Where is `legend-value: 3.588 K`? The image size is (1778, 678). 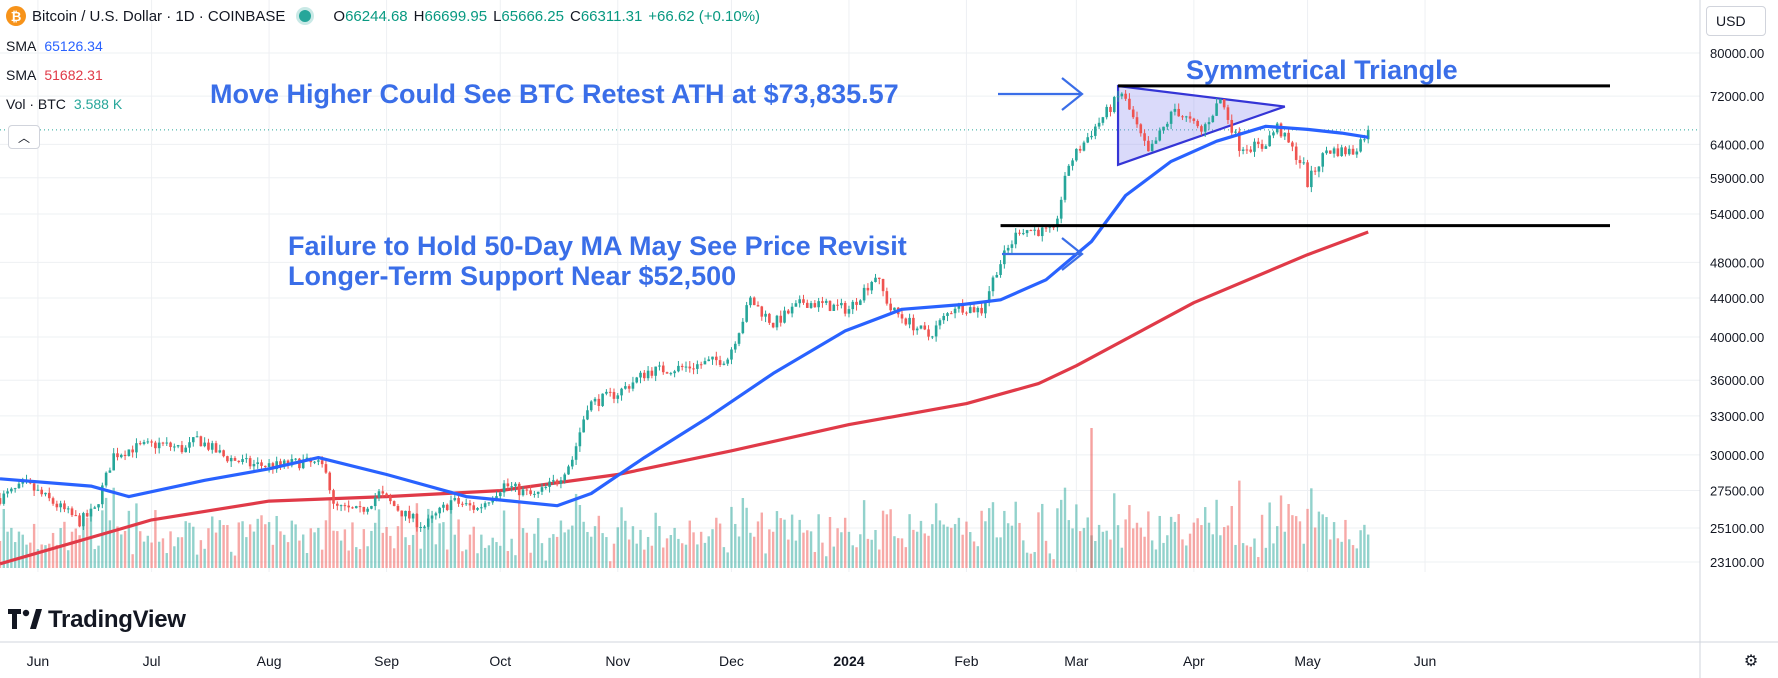 legend-value: 3.588 K is located at coordinates (98, 104).